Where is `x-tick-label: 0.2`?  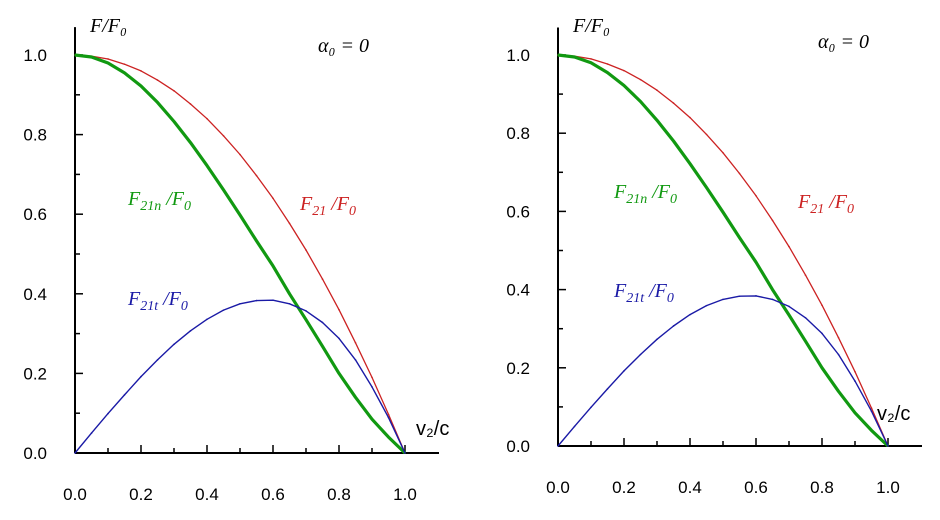 x-tick-label: 0.2 is located at coordinates (141, 494).